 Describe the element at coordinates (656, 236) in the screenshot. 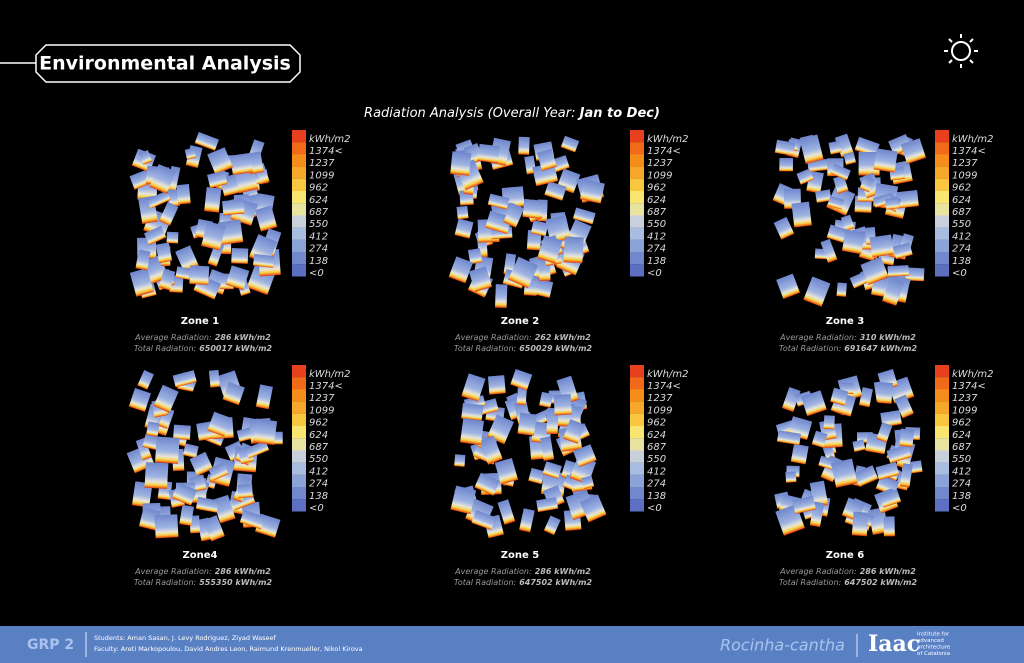

I see `legend-label: 412` at that location.